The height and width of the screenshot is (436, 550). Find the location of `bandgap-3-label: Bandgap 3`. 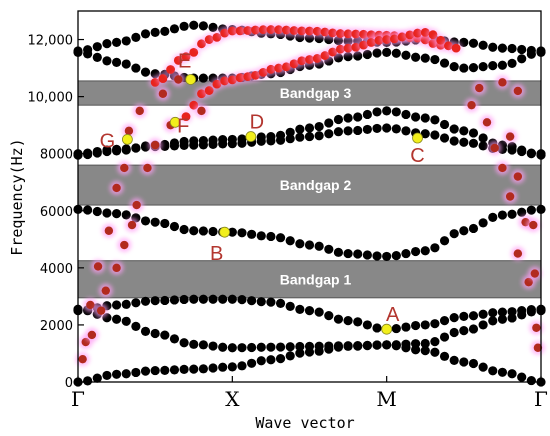

bandgap-3-label: Bandgap 3 is located at coordinates (316, 93).